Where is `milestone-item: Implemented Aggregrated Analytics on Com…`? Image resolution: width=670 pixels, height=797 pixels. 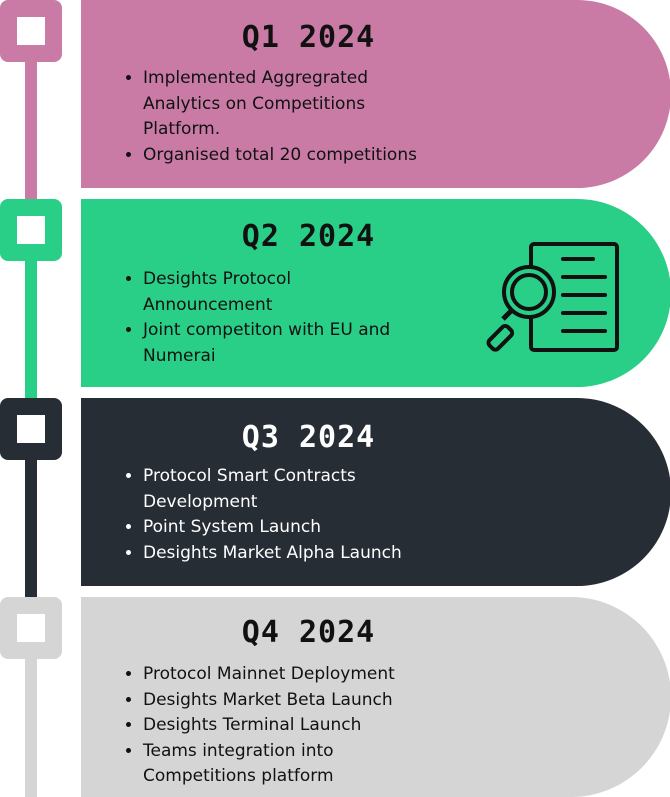 milestone-item: Implemented Aggregrated Analytics on Com… is located at coordinates (293, 104).